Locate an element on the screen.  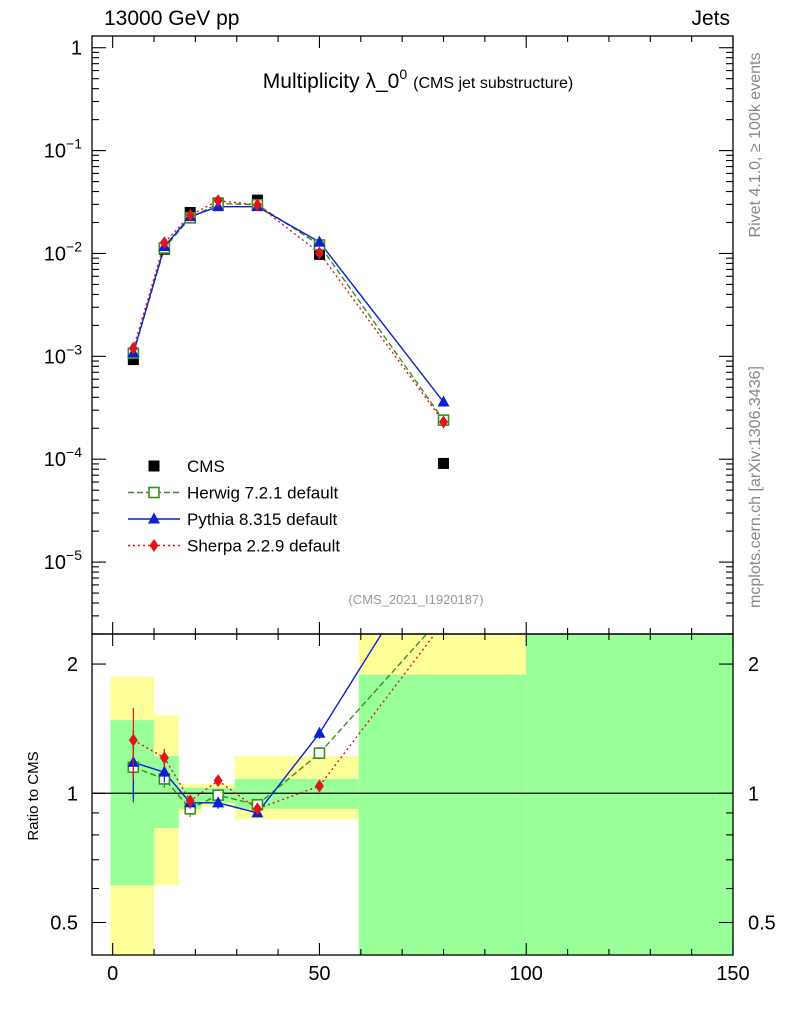
y-tick-label-main: 10⁻³ is located at coordinates (63, 354).